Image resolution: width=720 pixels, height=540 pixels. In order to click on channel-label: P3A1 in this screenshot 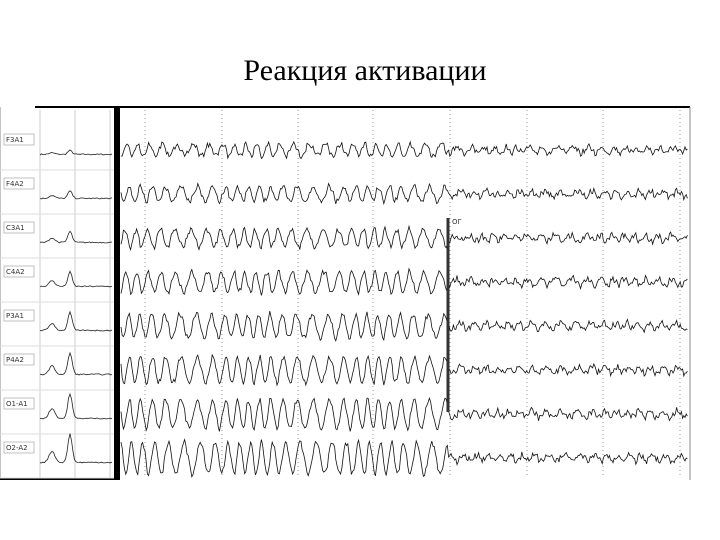, I will do `click(15, 316)`.